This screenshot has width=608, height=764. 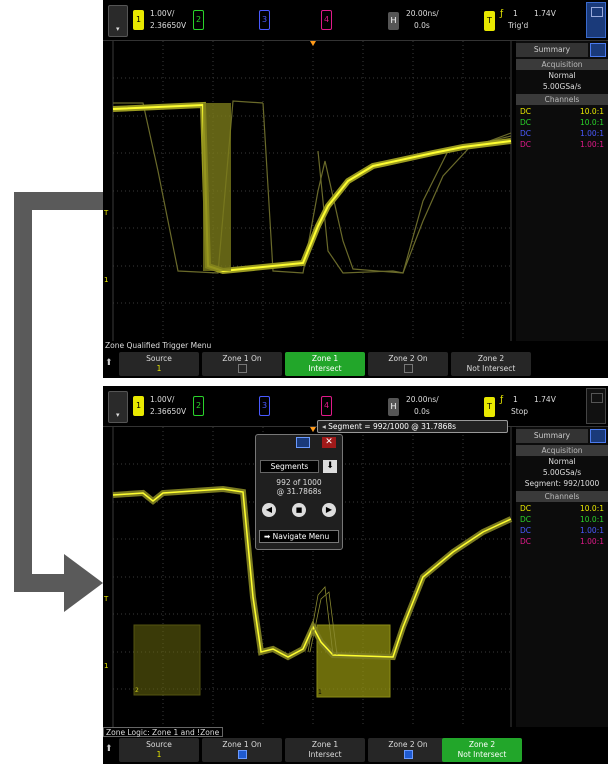 What do you see at coordinates (562, 483) in the screenshot?
I see `segment-summary: Segment: 992/1000` at bounding box center [562, 483].